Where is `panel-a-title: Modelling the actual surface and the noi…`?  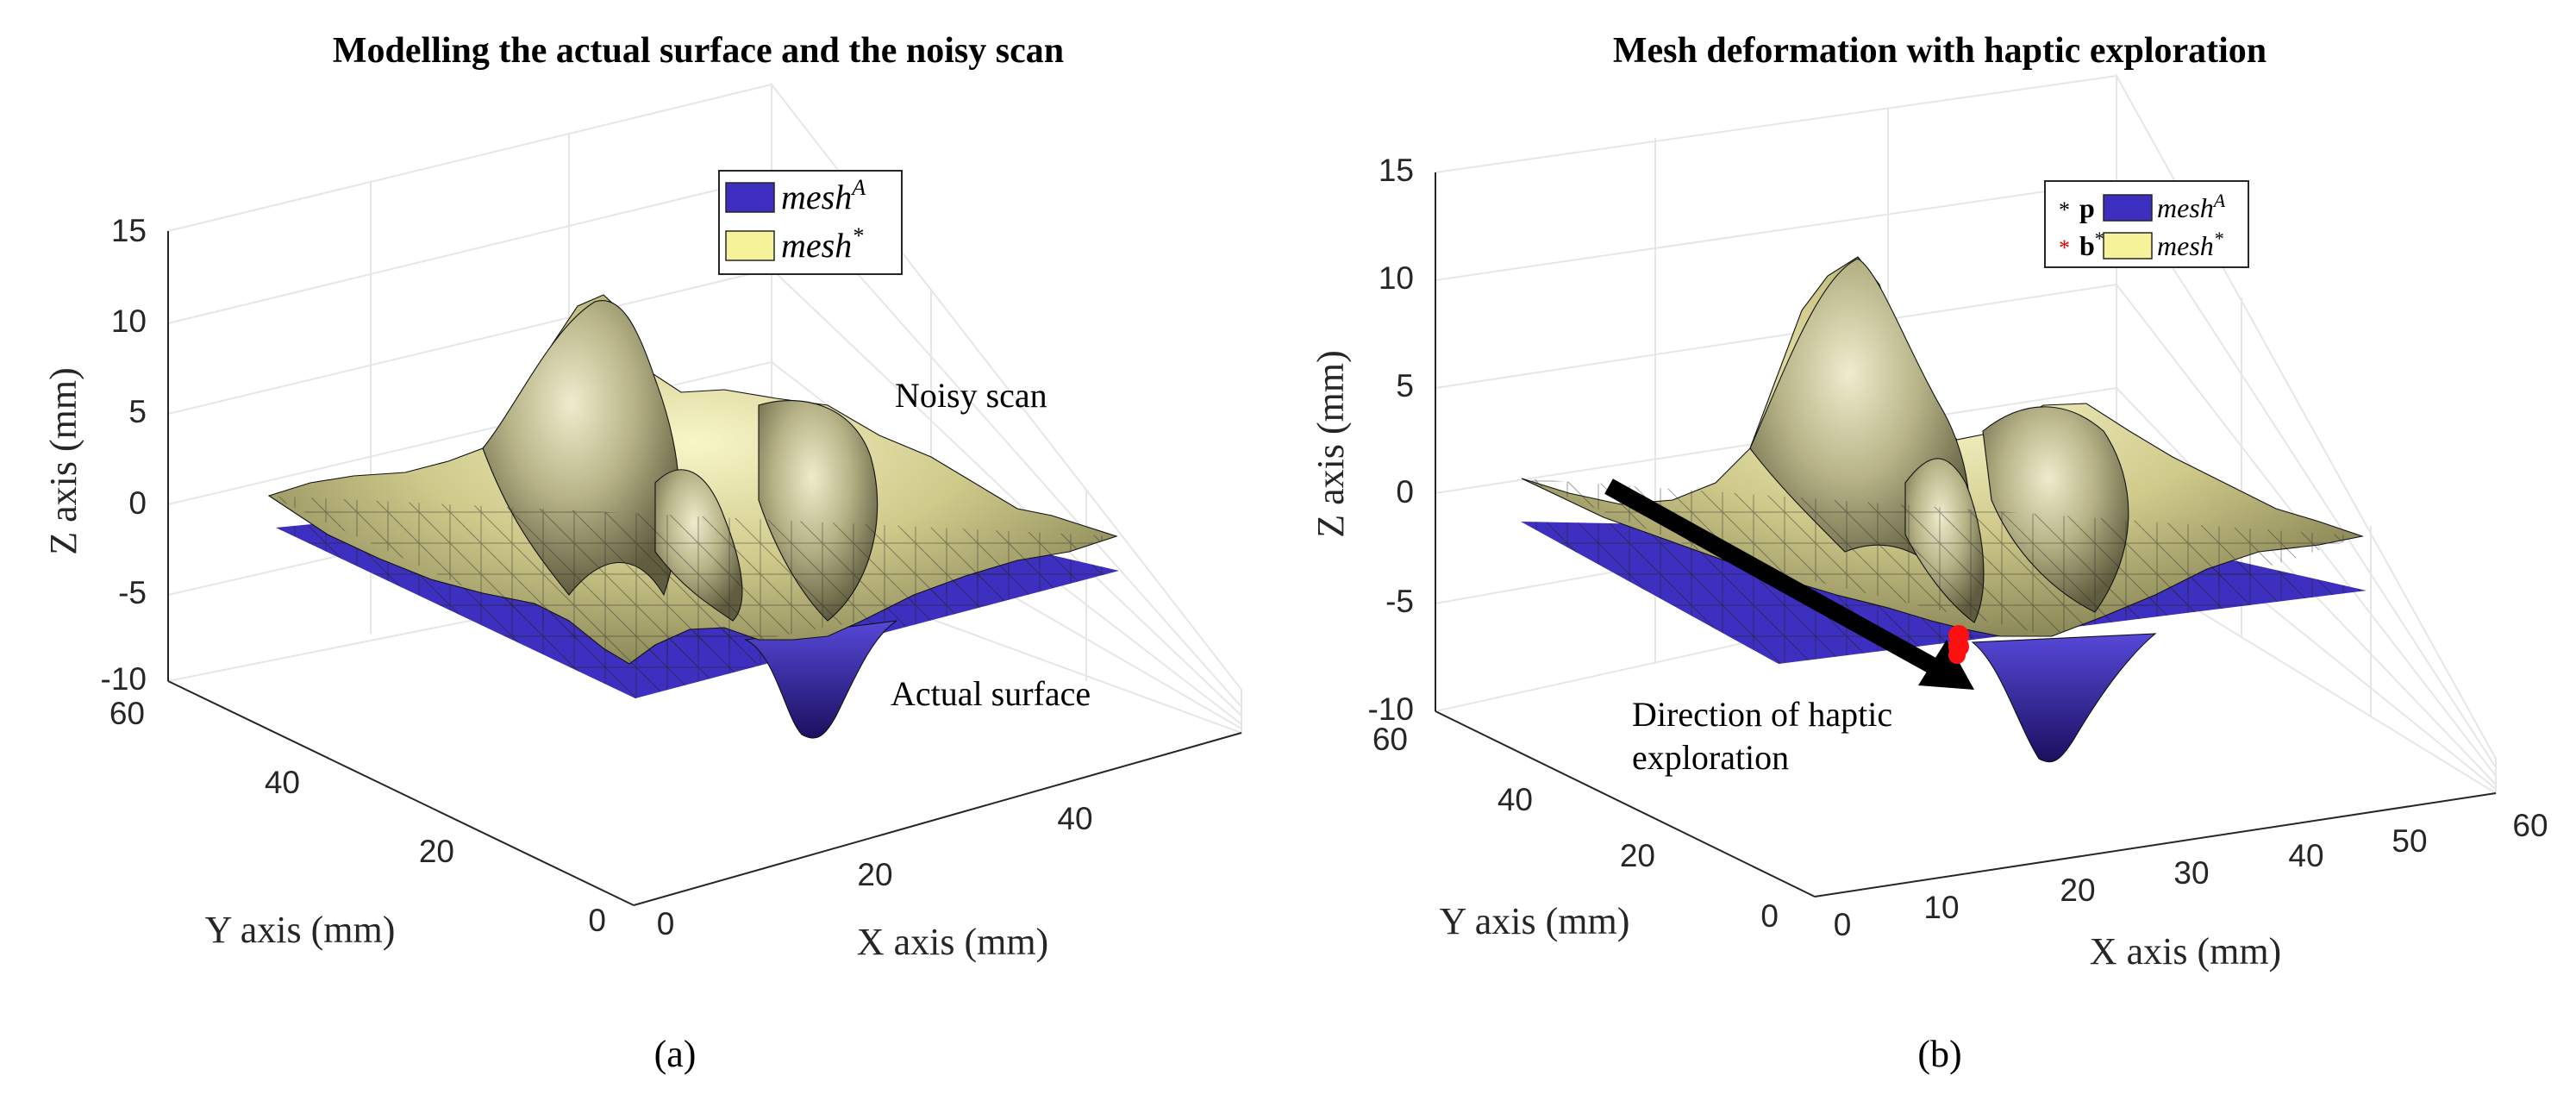
panel-a-title: Modelling the actual surface and the noi… is located at coordinates (698, 51).